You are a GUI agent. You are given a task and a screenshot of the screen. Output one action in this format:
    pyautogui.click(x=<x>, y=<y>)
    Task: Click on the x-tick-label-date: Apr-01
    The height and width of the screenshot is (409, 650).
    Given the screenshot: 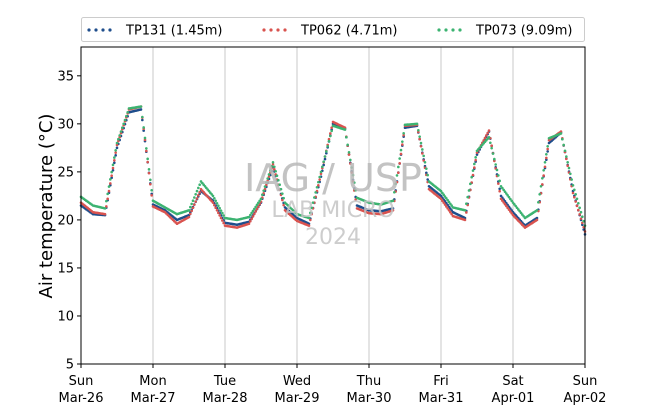 What is the action you would take?
    pyautogui.click(x=513, y=398)
    